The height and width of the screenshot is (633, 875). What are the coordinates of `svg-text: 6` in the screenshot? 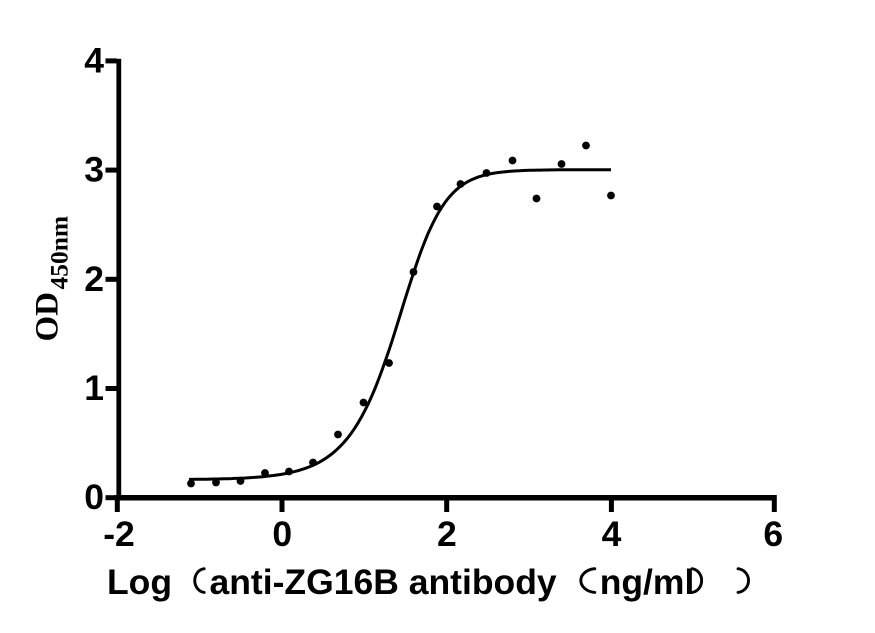 It's located at (773, 534).